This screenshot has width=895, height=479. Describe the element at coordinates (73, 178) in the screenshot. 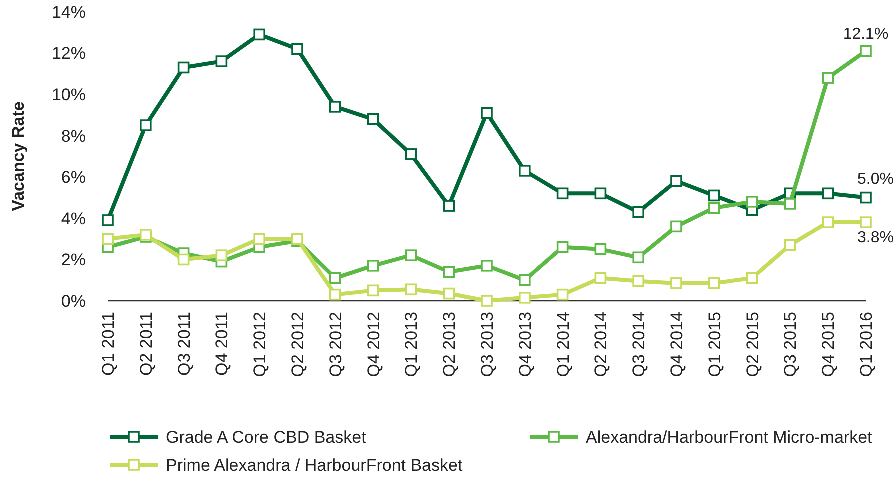

I see `y-tick-label: 6%` at that location.